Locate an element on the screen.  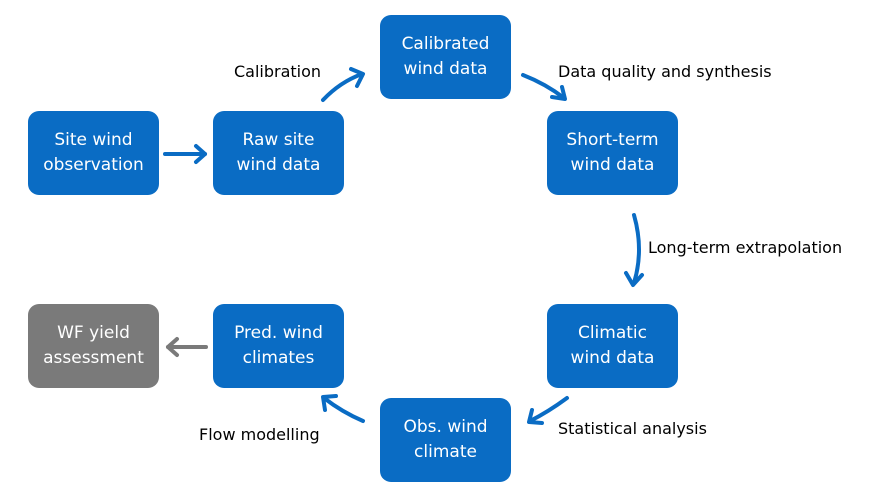
node-label: Obs. wind climate is located at coordinates (445, 439).